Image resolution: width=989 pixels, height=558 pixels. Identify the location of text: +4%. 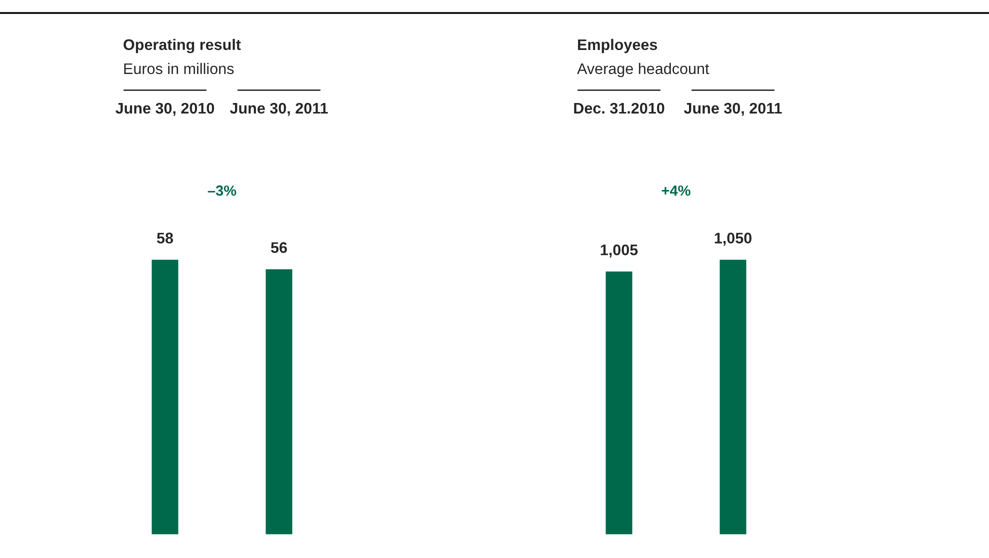
(676, 190).